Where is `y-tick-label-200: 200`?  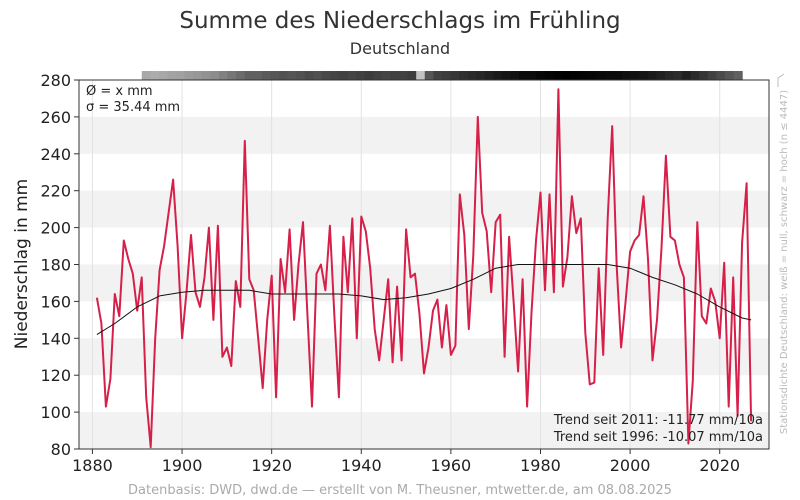
y-tick-label-200: 200 is located at coordinates (55, 228).